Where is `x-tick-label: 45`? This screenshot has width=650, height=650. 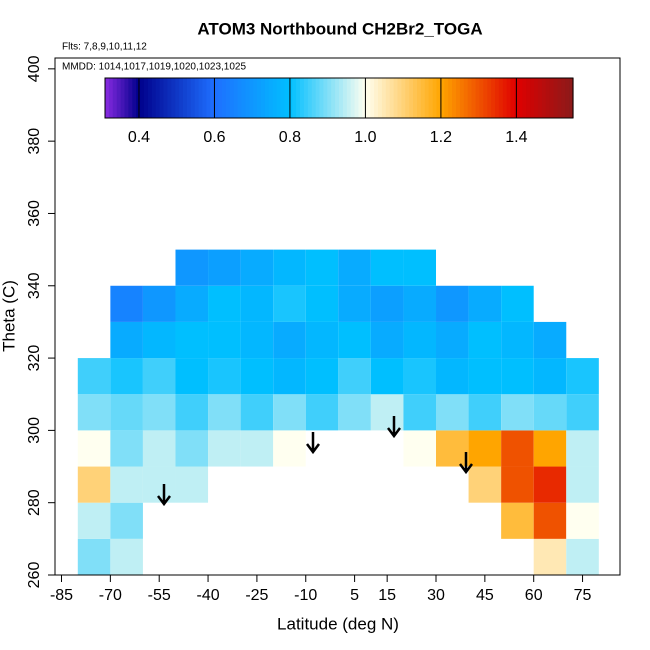
x-tick-label: 45 is located at coordinates (485, 595).